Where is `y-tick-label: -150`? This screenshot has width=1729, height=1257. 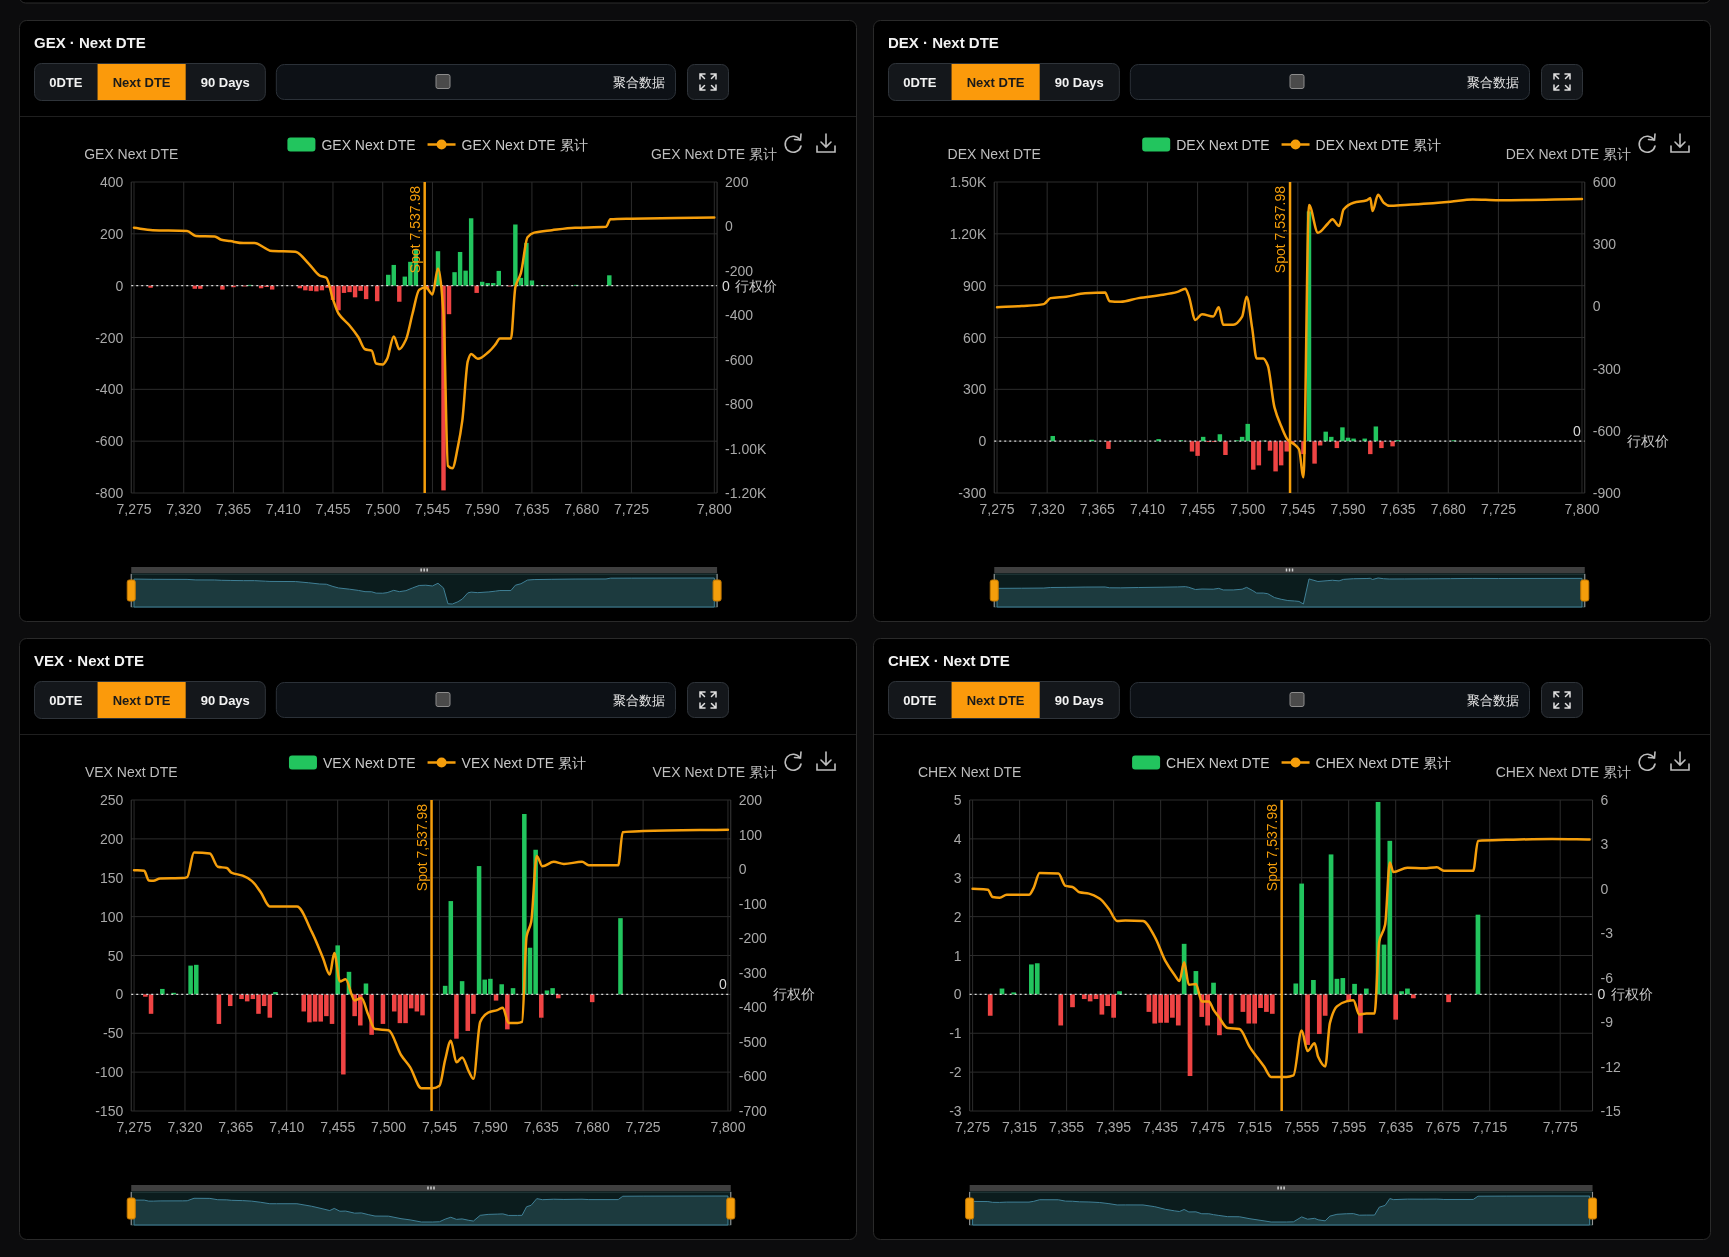 y-tick-label: -150 is located at coordinates (109, 1111).